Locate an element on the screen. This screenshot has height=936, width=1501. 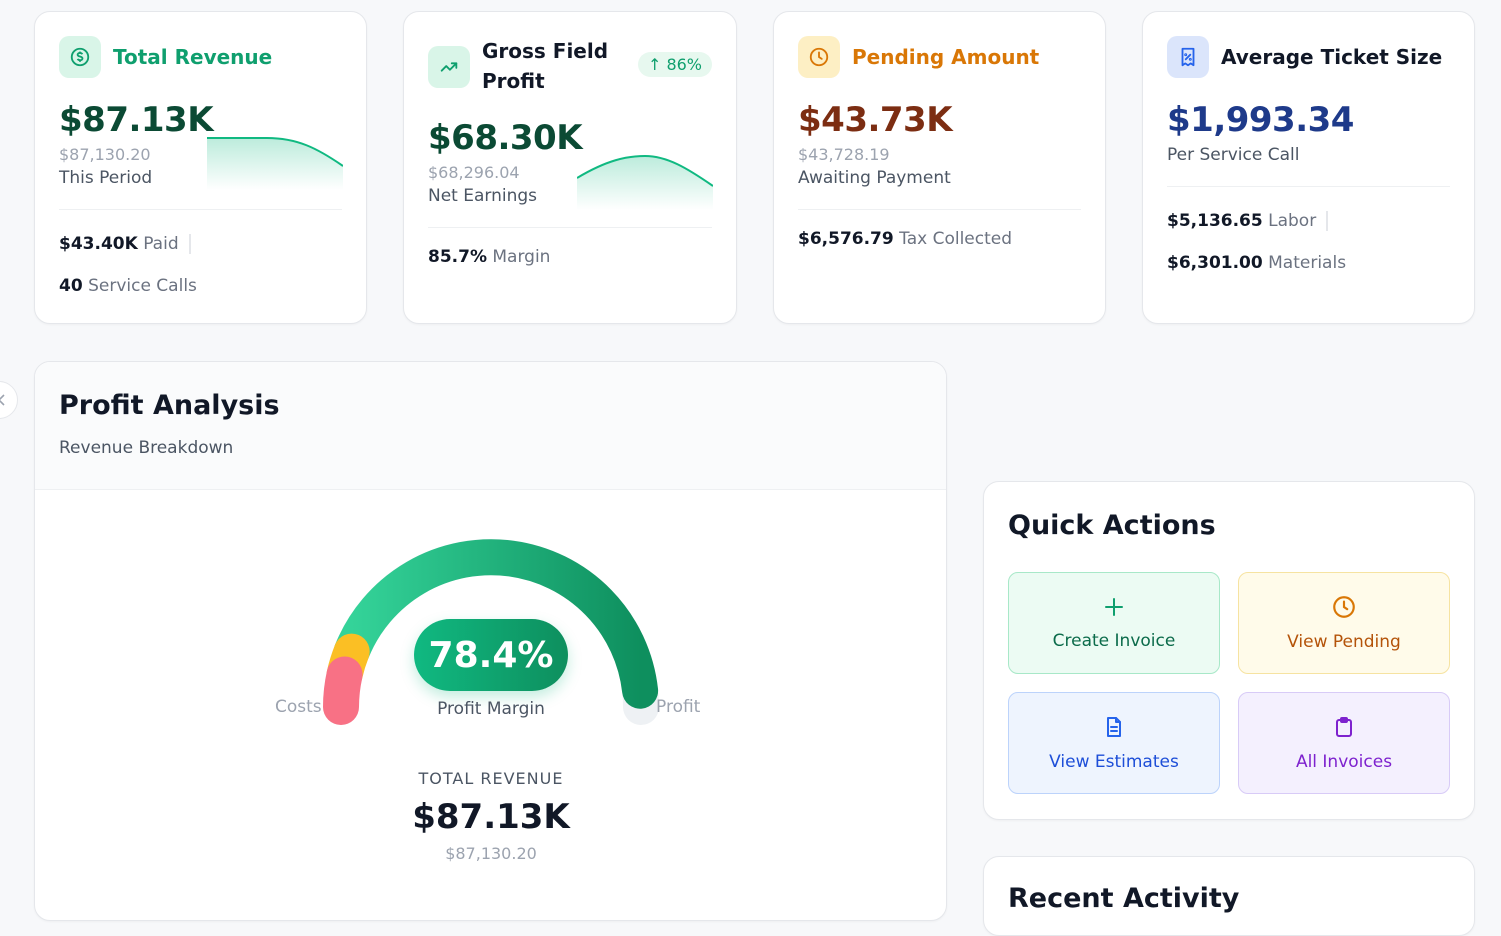
card-title: Gross Field Profit is located at coordinates (545, 66).